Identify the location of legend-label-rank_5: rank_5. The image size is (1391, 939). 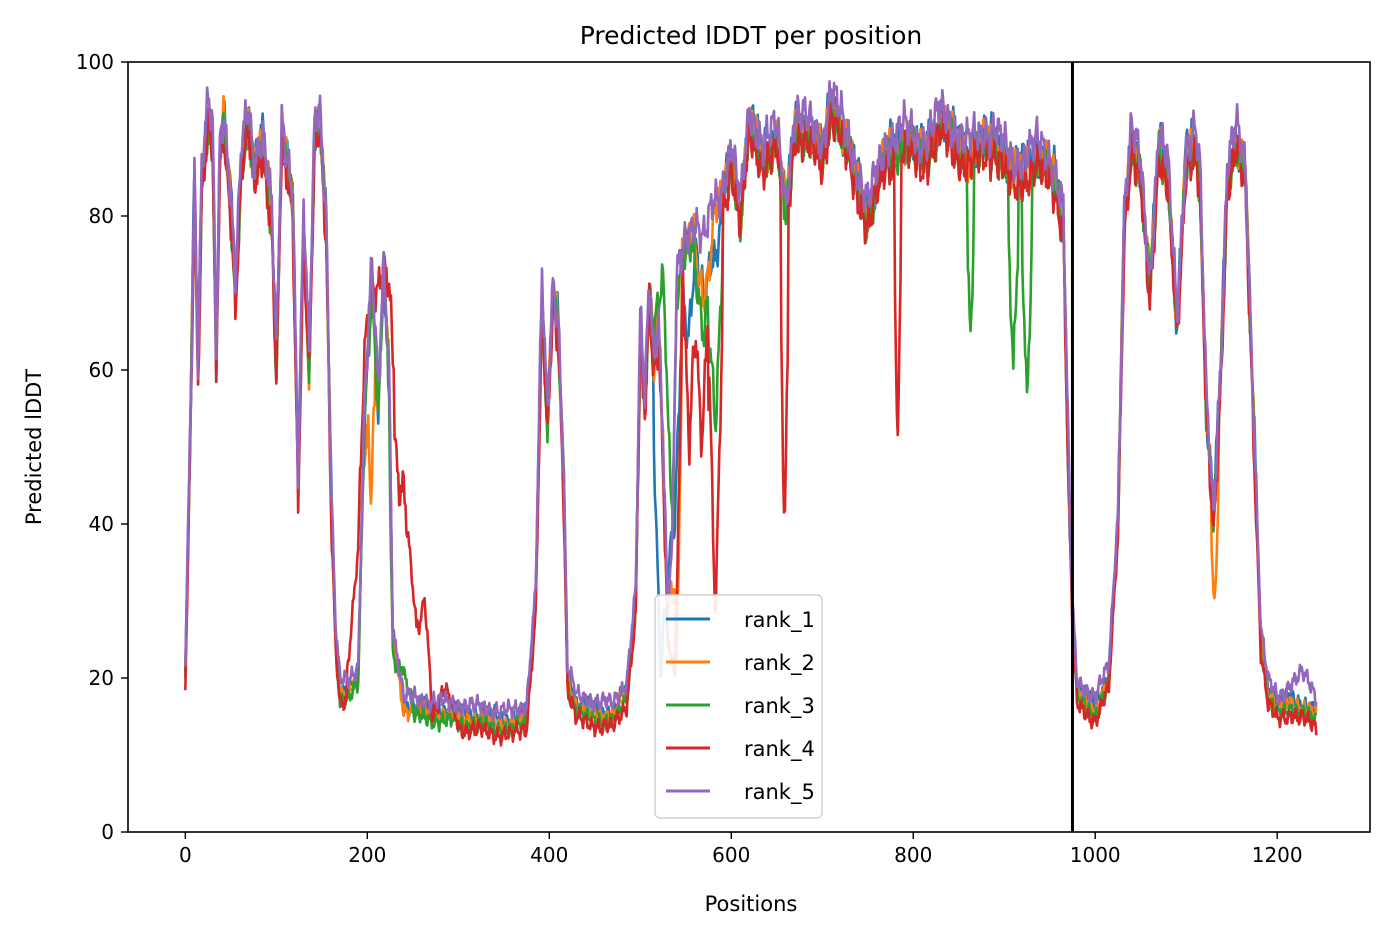
(779, 792).